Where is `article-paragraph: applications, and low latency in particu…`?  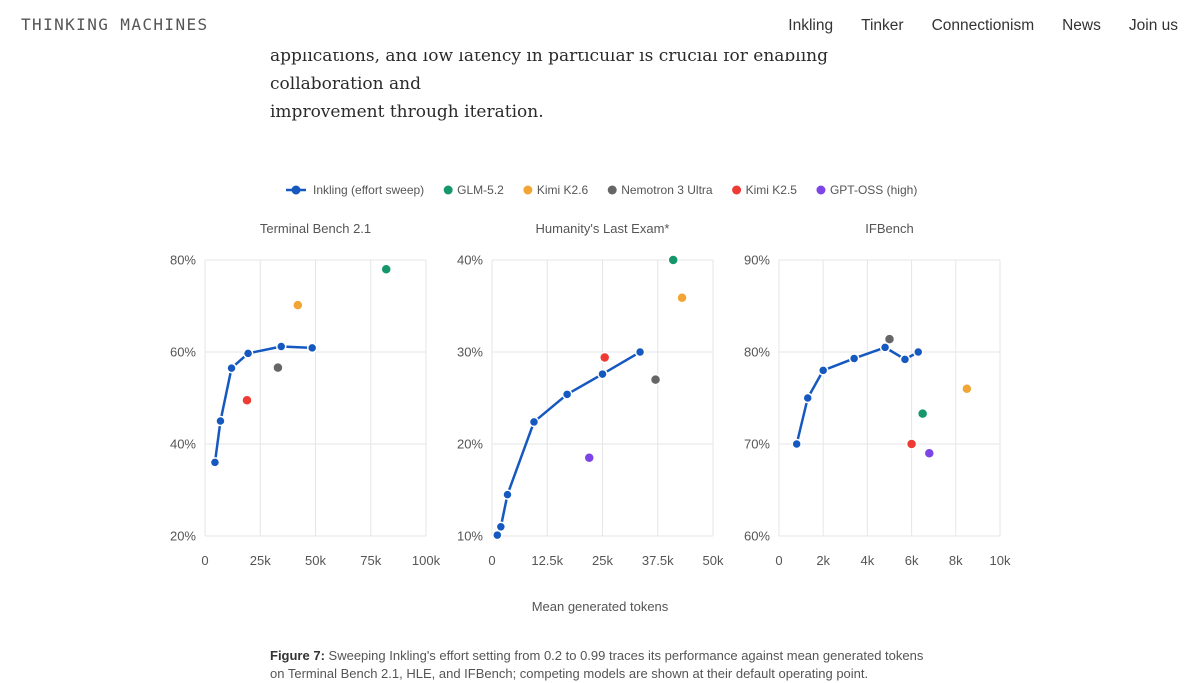
article-paragraph: applications, and low latency in particu… is located at coordinates (590, 84).